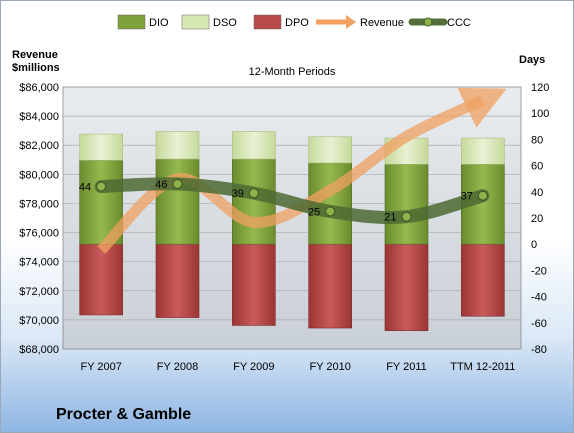  Describe the element at coordinates (39, 146) in the screenshot. I see `left-tick-label: $82,000` at that location.